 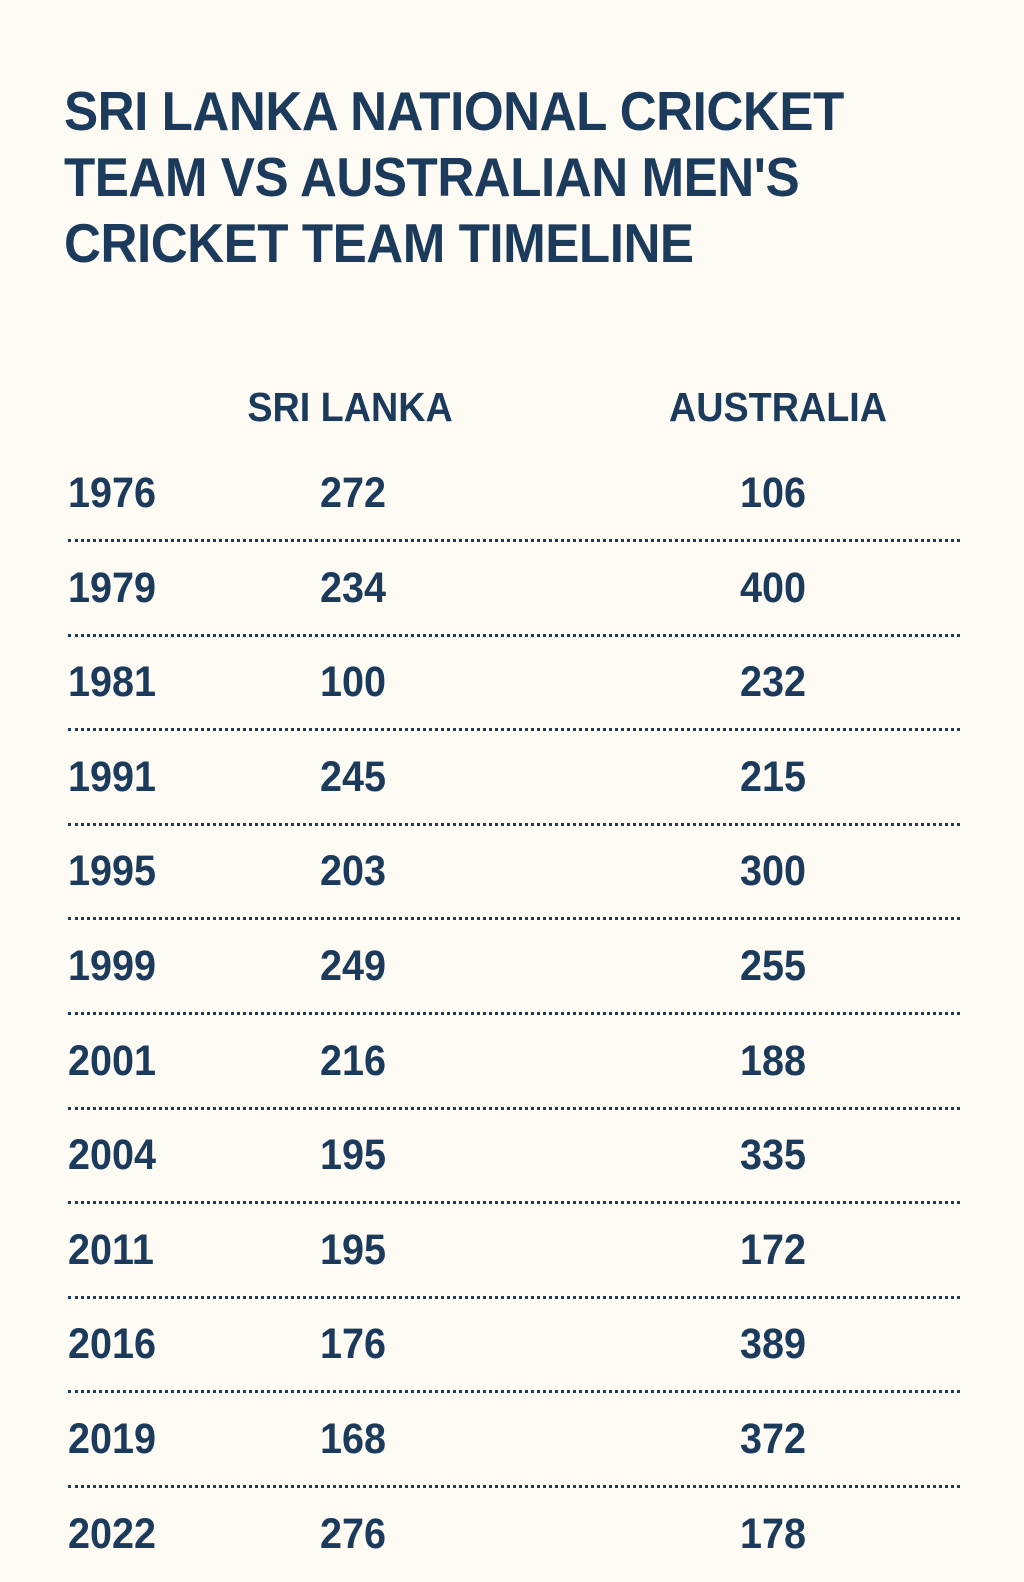 I want to click on table-row: 2004 195 335, so click(x=514, y=1157).